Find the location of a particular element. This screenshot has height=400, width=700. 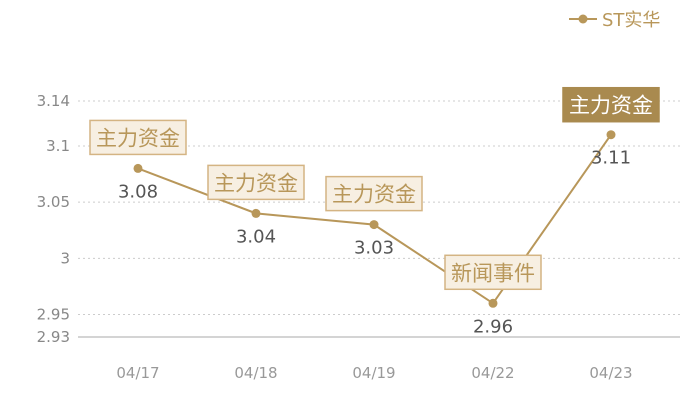

y-tick-label: 3 is located at coordinates (65, 258).